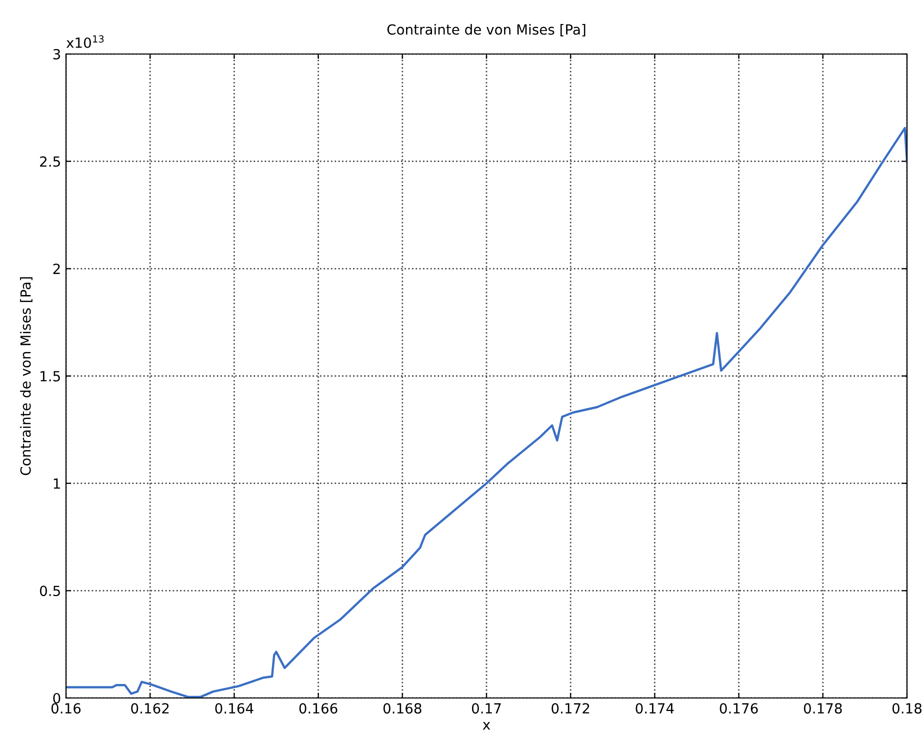 The height and width of the screenshot is (752, 924). Describe the element at coordinates (655, 708) in the screenshot. I see `x-tick-label: 0.174` at that location.